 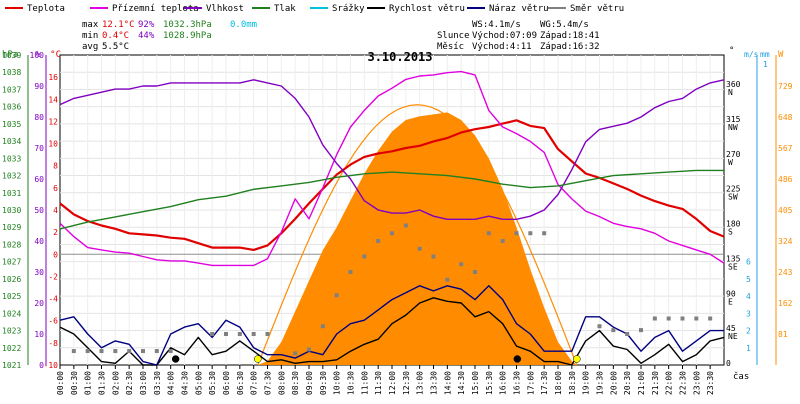 I want to click on x-tick-label: 21:30, so click(x=655, y=383).